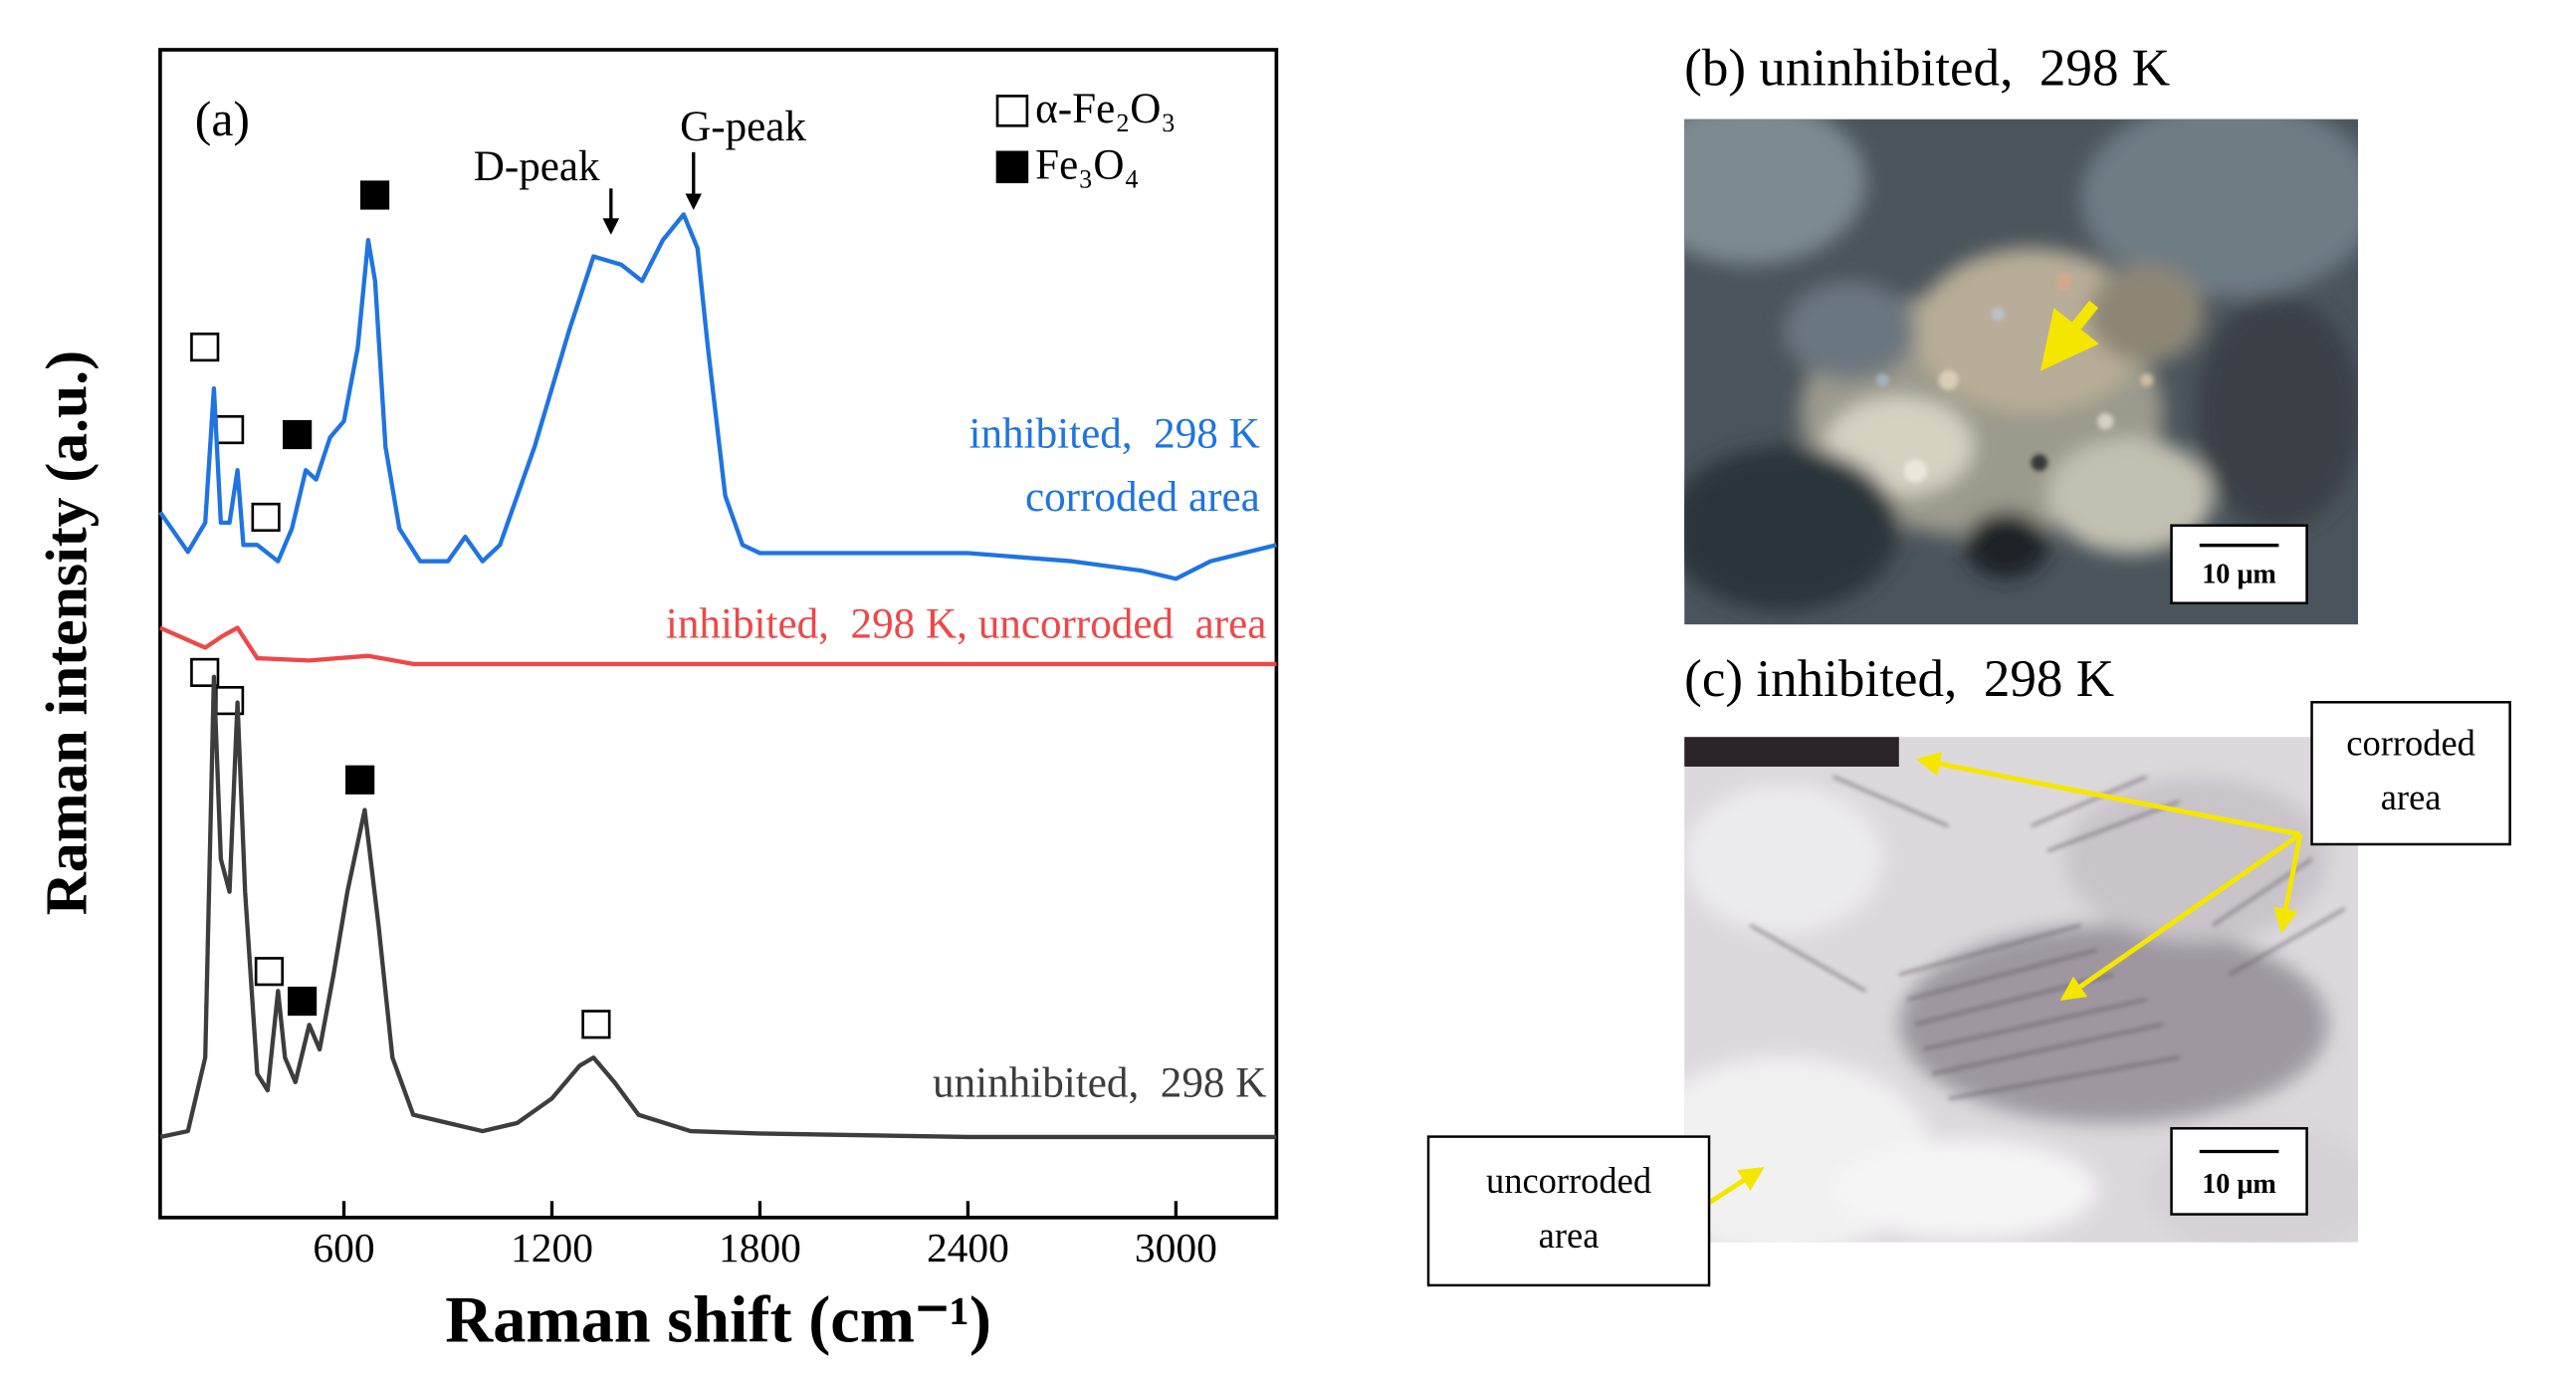  What do you see at coordinates (760, 1247) in the screenshot?
I see `x-tick-label: 1800` at bounding box center [760, 1247].